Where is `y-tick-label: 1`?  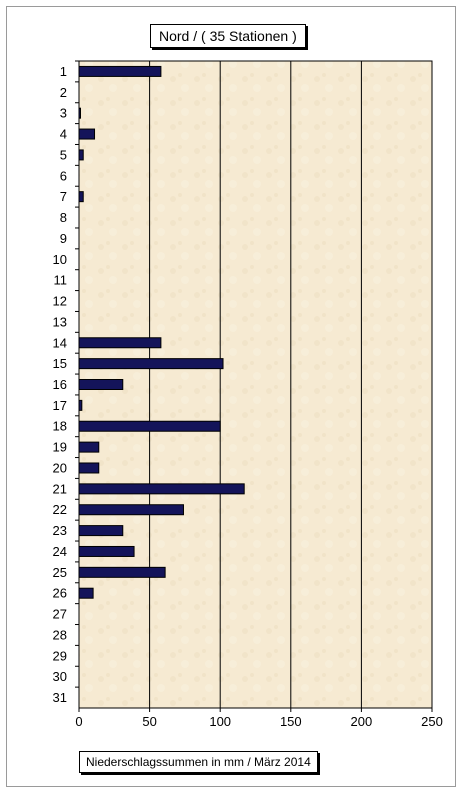
y-tick-label: 1 is located at coordinates (63, 71).